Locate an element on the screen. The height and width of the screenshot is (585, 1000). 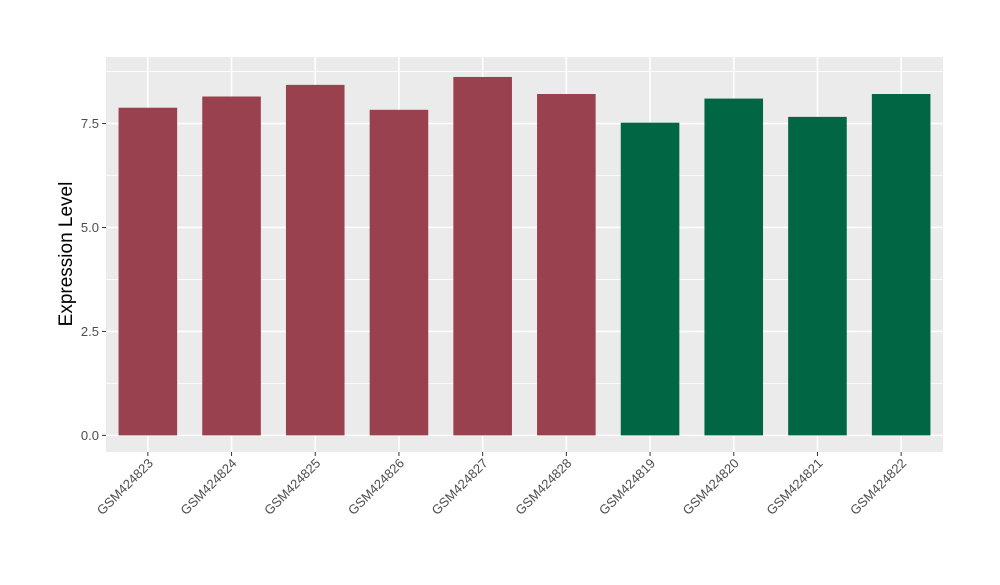
x-tick-label-GSM424824: GSM424824 is located at coordinates (208, 487).